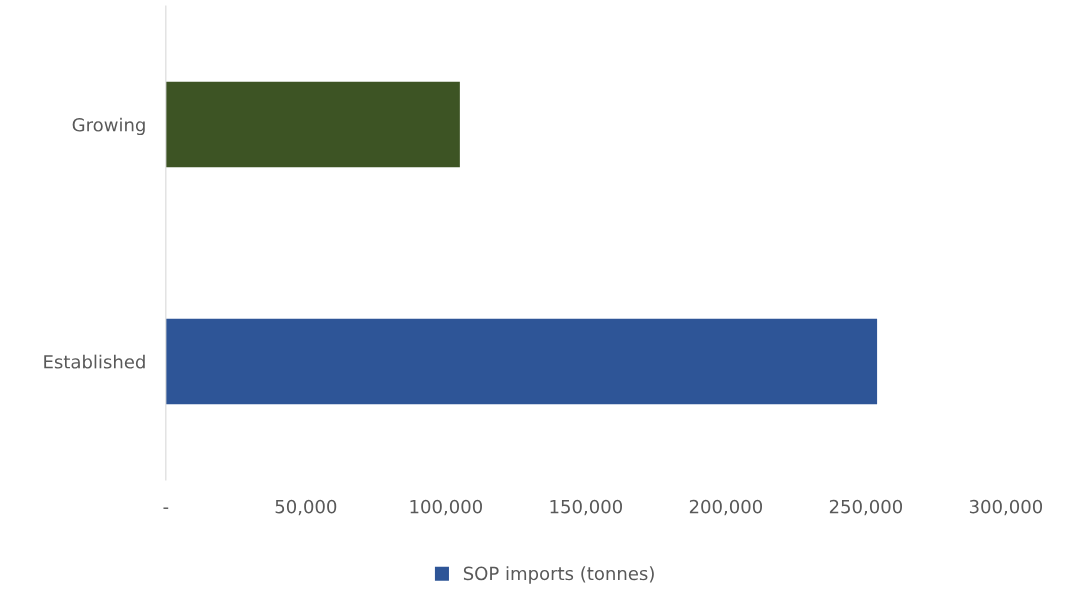 This screenshot has height=600, width=1091. I want to click on x-tick-label: 100,000, so click(446, 507).